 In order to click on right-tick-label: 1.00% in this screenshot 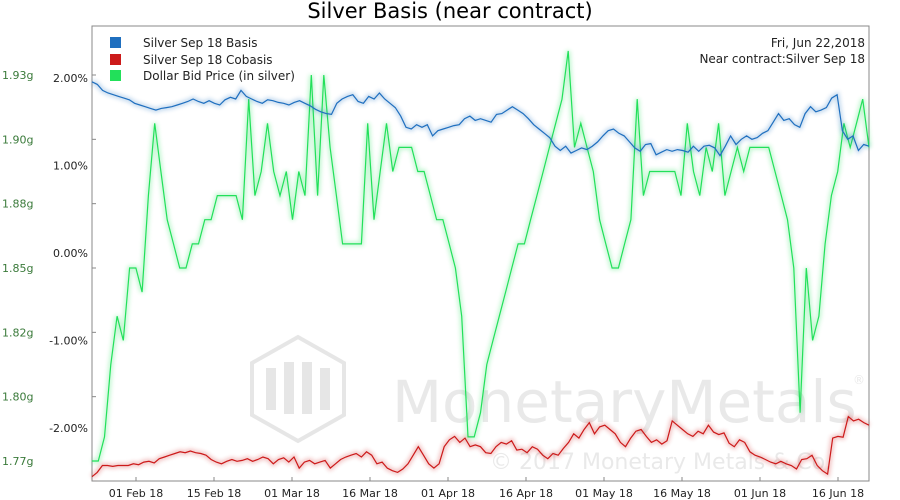, I will do `click(70, 166)`.